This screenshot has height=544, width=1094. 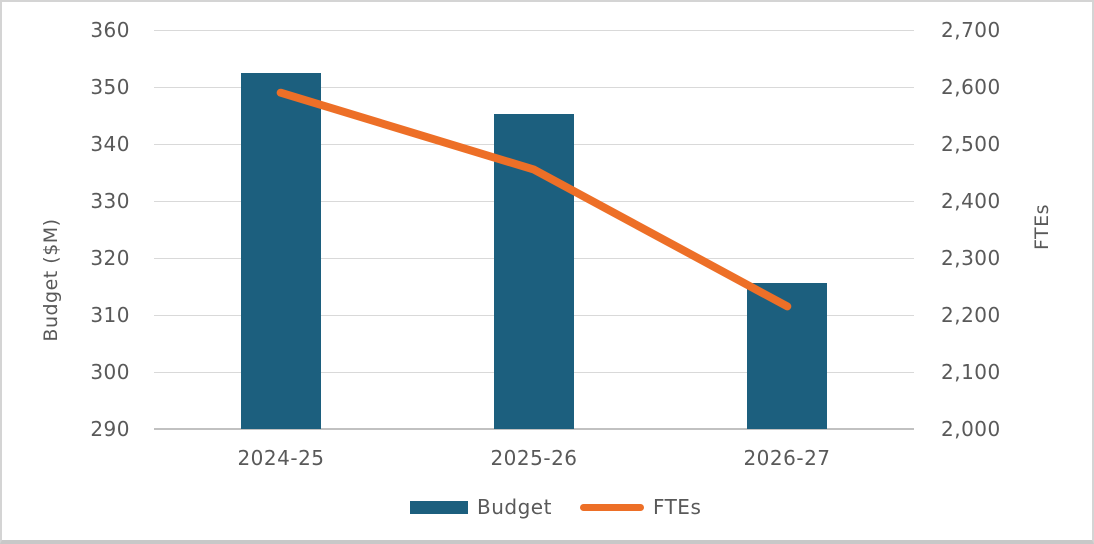 I want to click on right-axis-tick-label: 2,500, so click(x=971, y=144).